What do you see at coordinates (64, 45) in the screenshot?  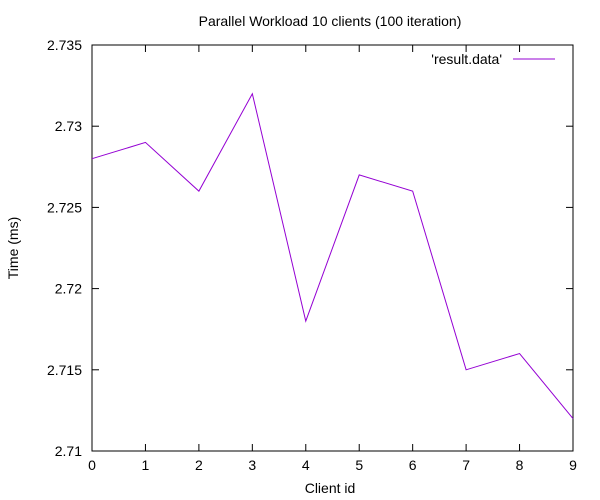 I see `y-tick-label: 2.735` at bounding box center [64, 45].